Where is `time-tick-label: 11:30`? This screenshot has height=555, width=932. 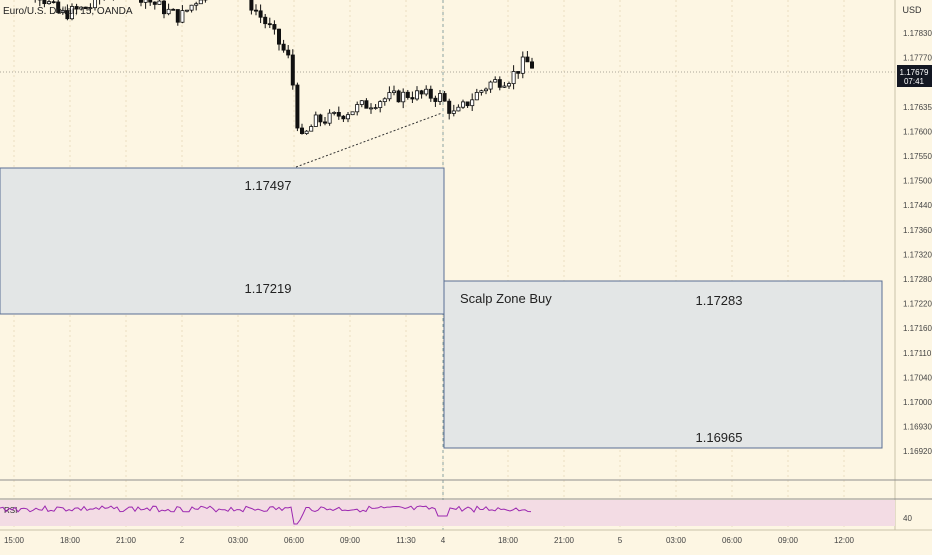
time-tick-label: 11:30 is located at coordinates (406, 540).